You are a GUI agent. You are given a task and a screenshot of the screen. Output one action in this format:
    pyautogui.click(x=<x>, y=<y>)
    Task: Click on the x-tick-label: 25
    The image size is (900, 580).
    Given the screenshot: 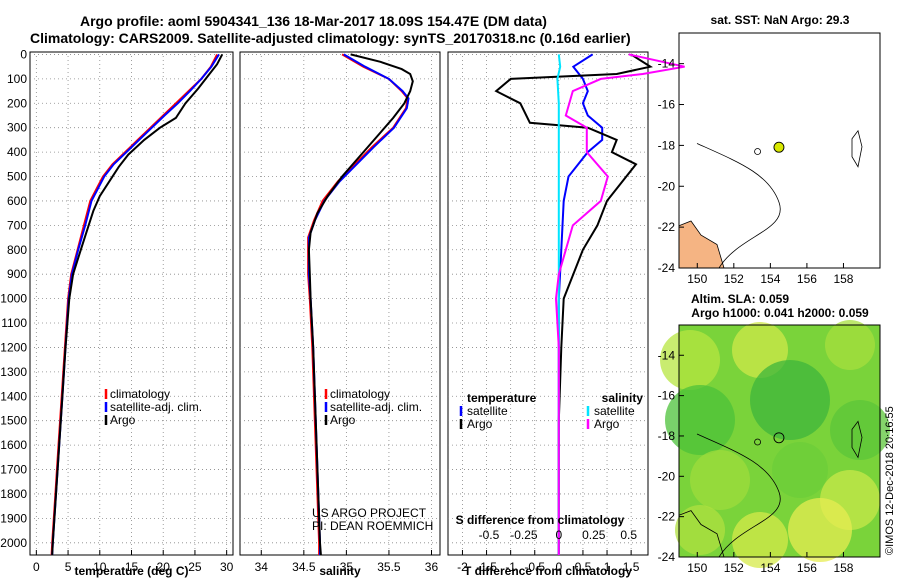 What is the action you would take?
    pyautogui.click(x=195, y=567)
    